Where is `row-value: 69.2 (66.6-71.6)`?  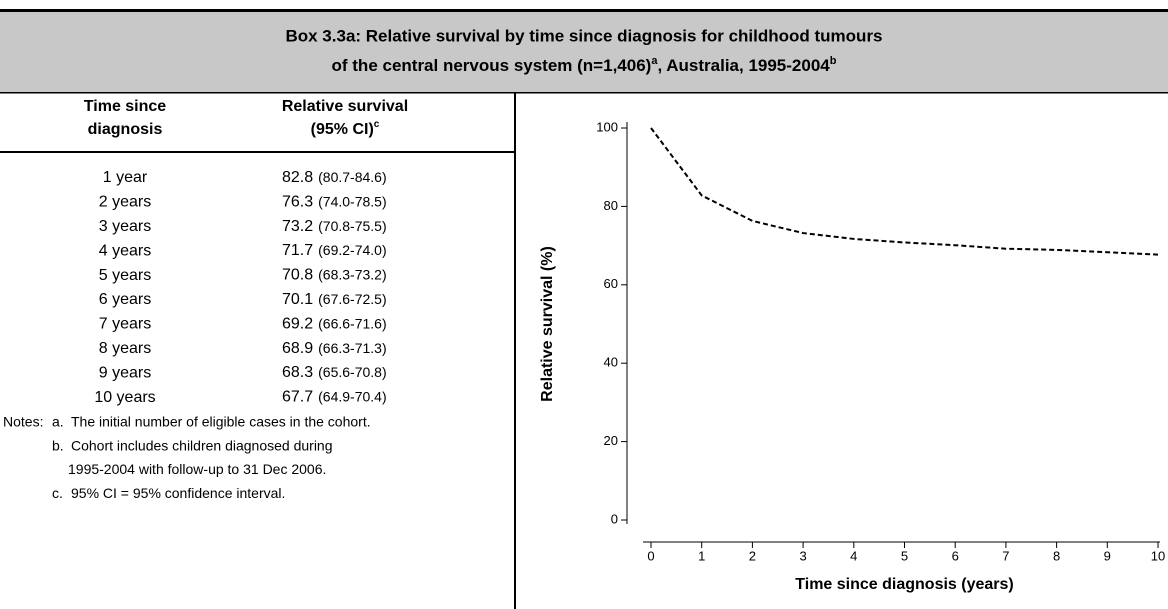 row-value: 69.2 (66.6-71.6) is located at coordinates (334, 324).